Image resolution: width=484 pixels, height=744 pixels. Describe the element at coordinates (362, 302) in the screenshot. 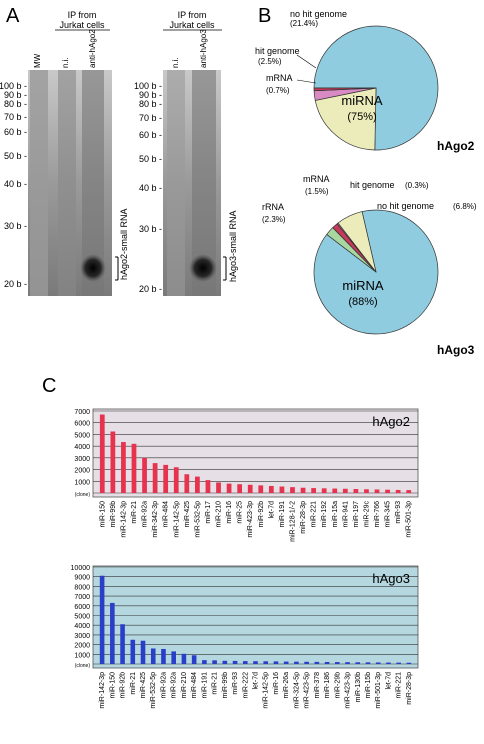

I see `pie-slice-value: (88%)` at that location.